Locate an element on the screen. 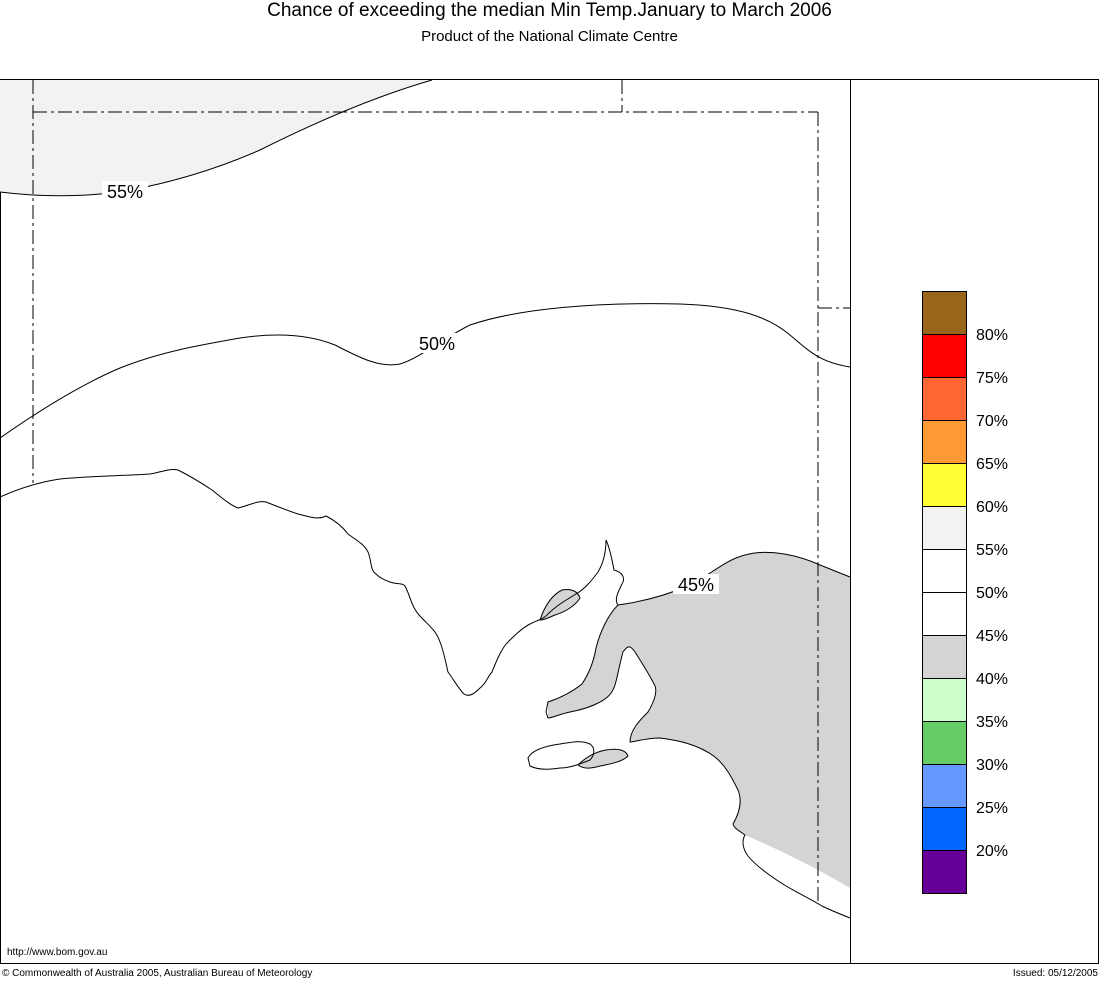 This screenshot has height=982, width=1099. issued-date: Issued: 05/12/2005 is located at coordinates (1055, 973).